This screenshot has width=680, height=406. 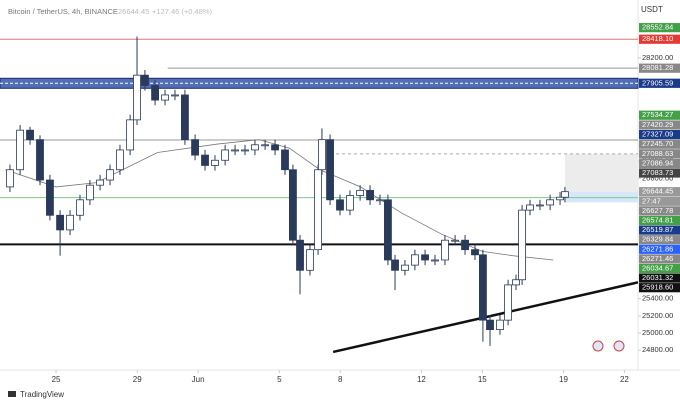 What do you see at coordinates (657, 57) in the screenshot?
I see `y-tick-label: 28200.00` at bounding box center [657, 57].